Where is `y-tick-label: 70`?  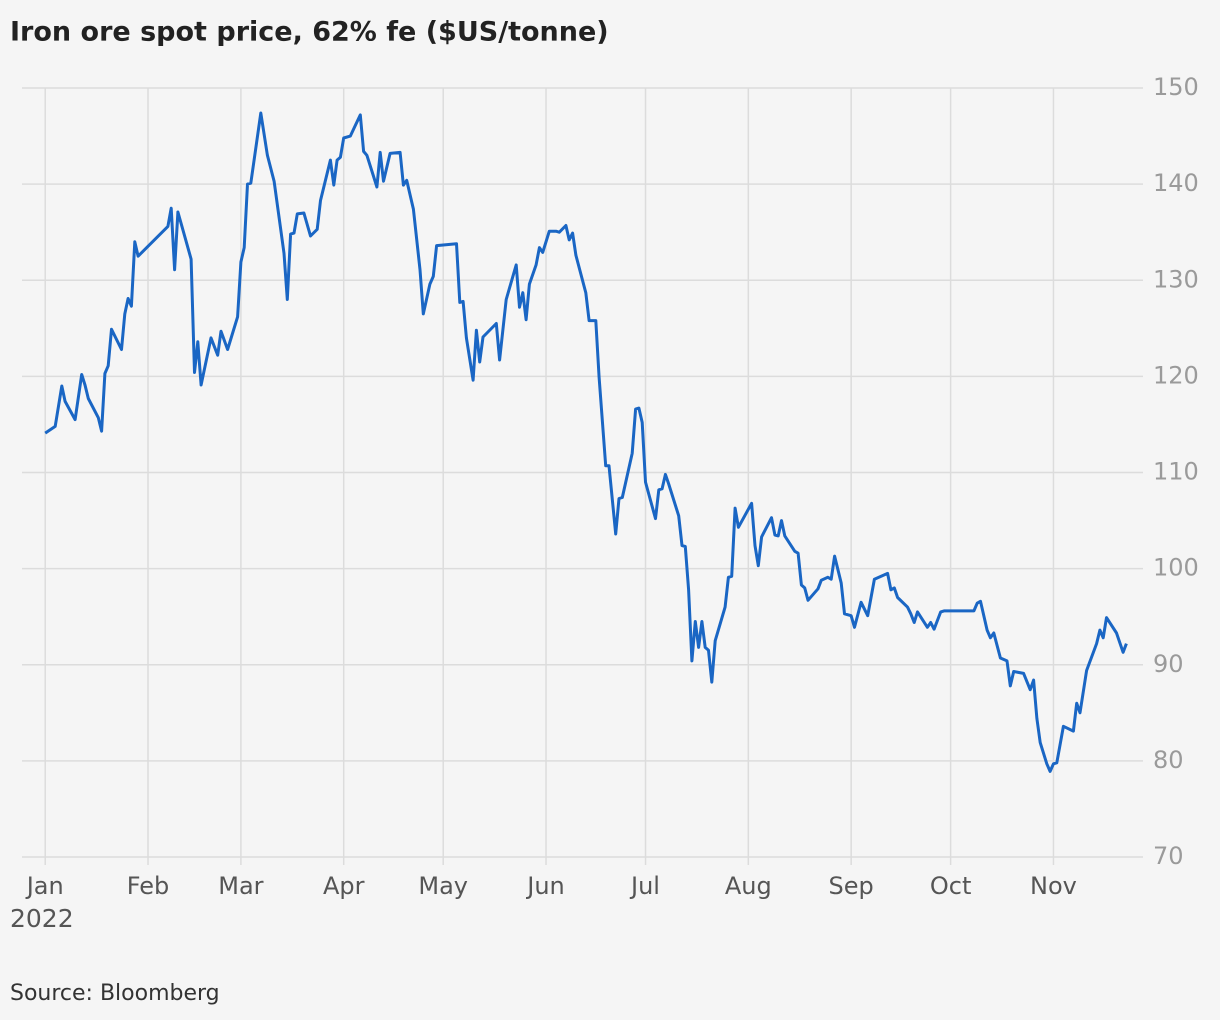
y-tick-label: 70 is located at coordinates (1168, 856).